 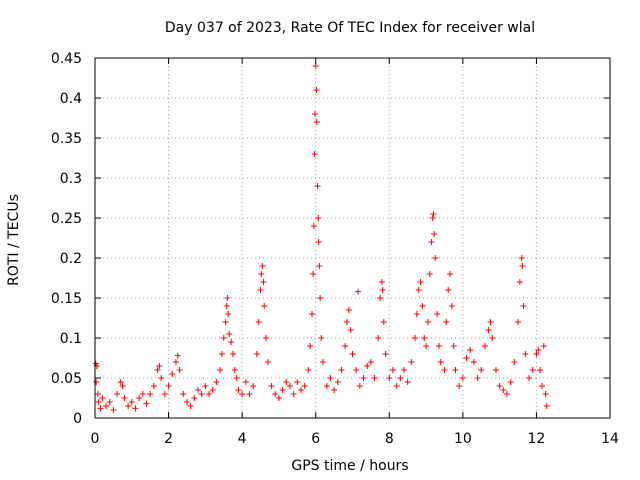 What do you see at coordinates (71, 339) in the screenshot?
I see `y-tick-label: 0.1` at bounding box center [71, 339].